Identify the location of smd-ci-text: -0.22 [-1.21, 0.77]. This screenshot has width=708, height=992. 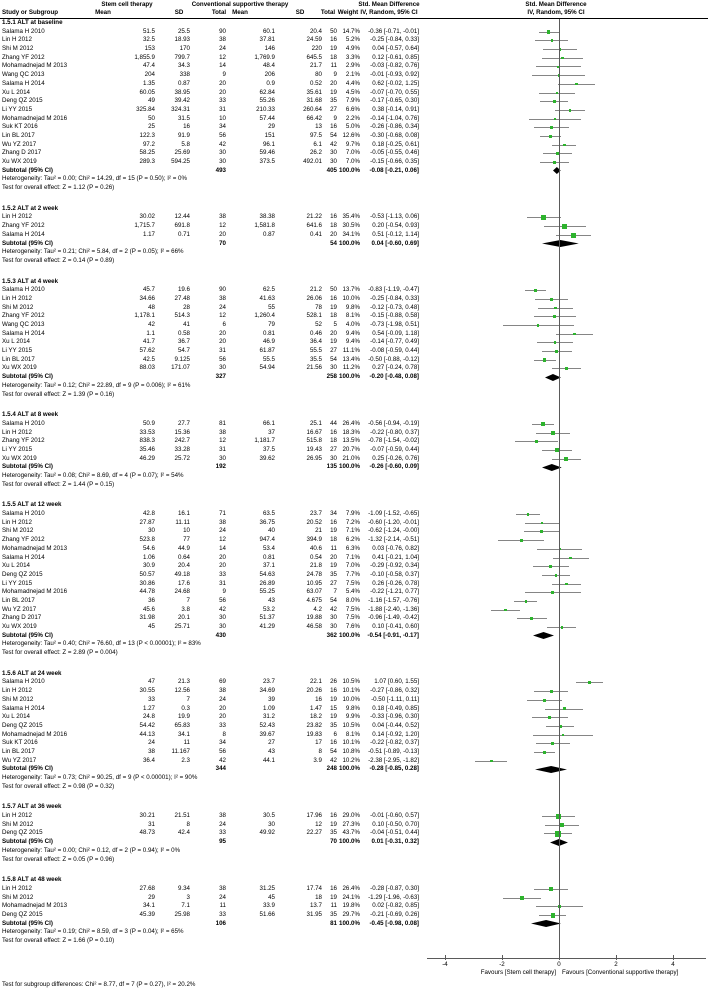
(394, 592).